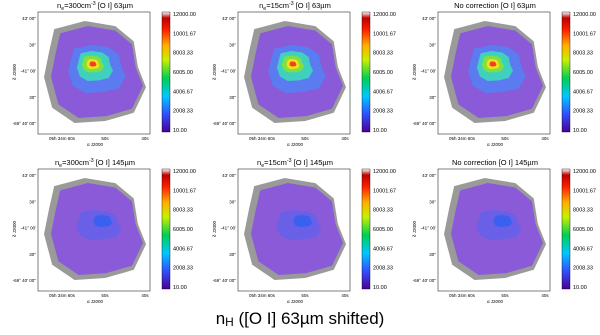  I want to click on text: ([O I] 63µm shifted), so click(309, 318).